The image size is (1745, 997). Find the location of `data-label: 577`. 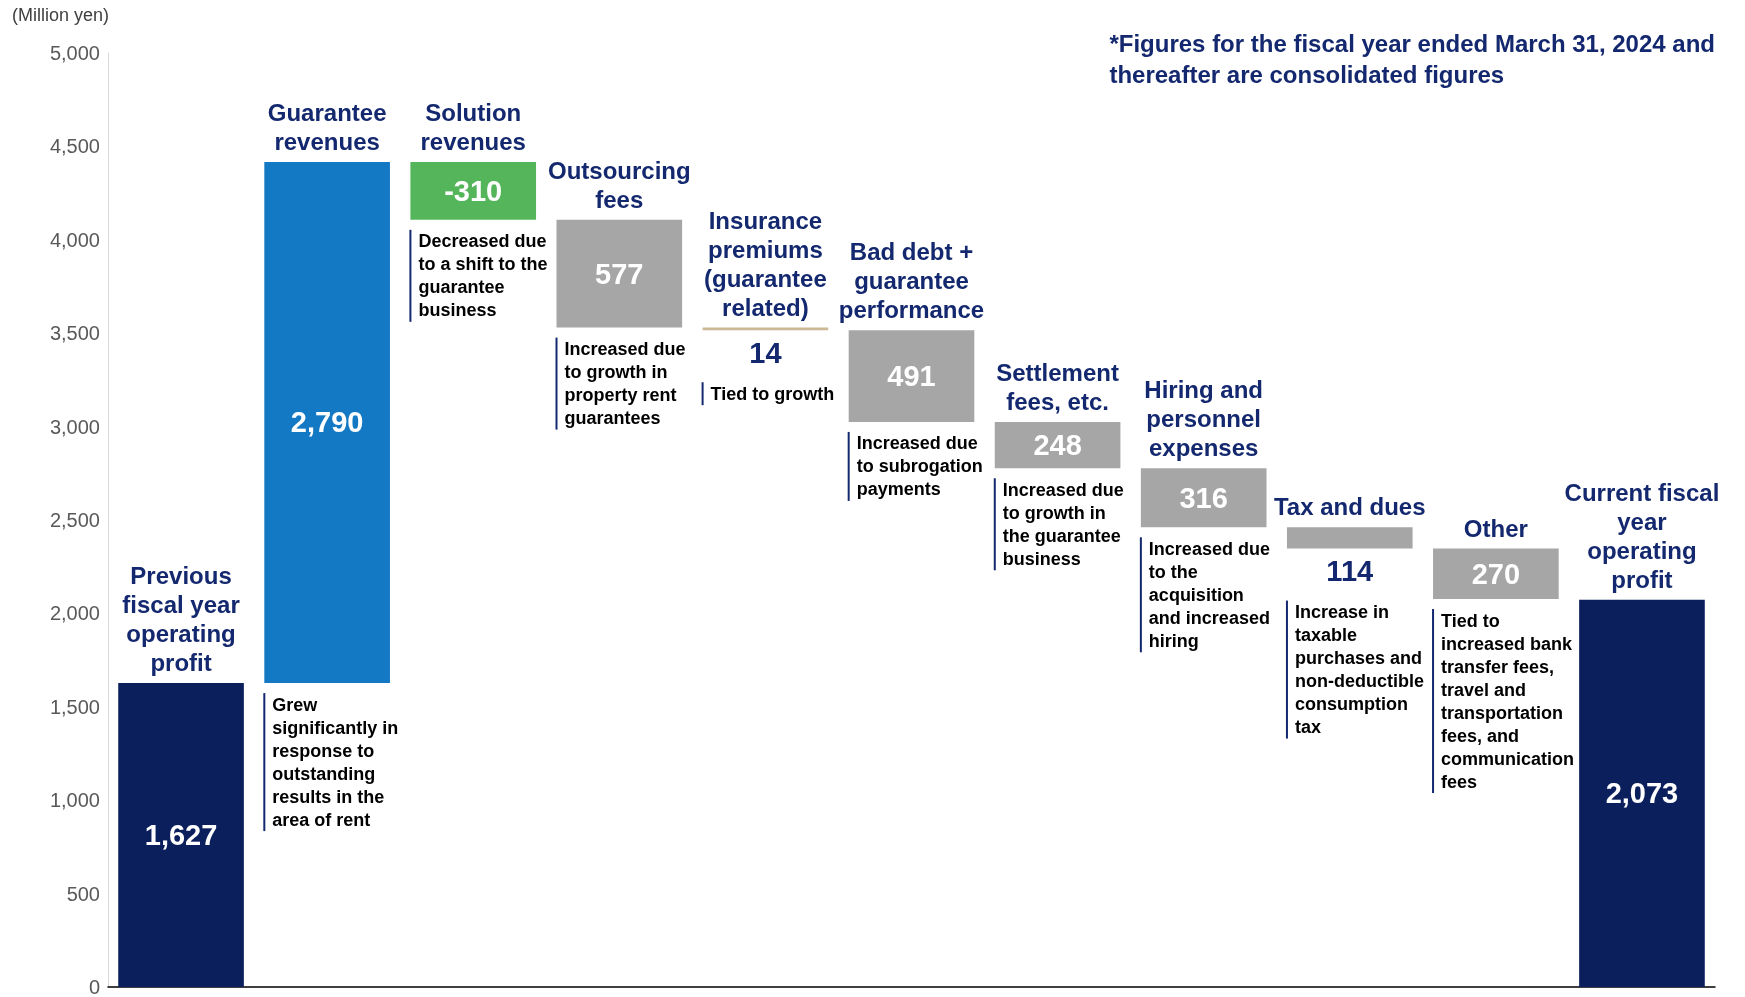

data-label: 577 is located at coordinates (619, 273).